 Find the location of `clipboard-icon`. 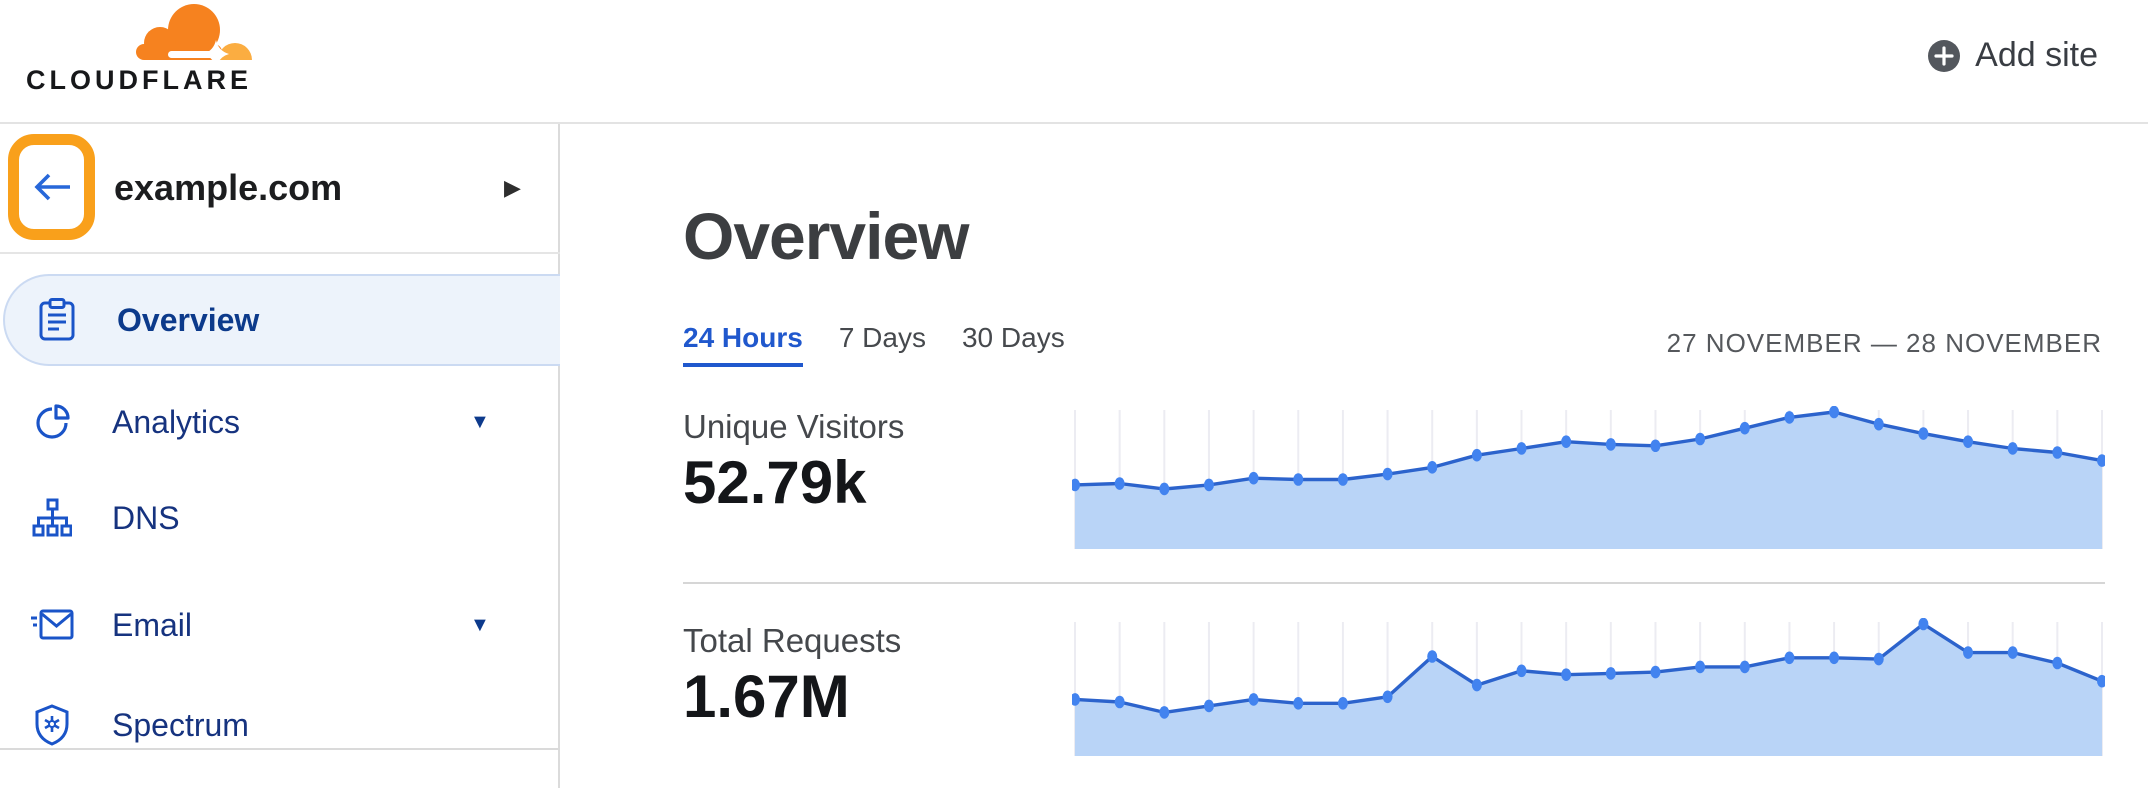

clipboard-icon is located at coordinates (57, 320).